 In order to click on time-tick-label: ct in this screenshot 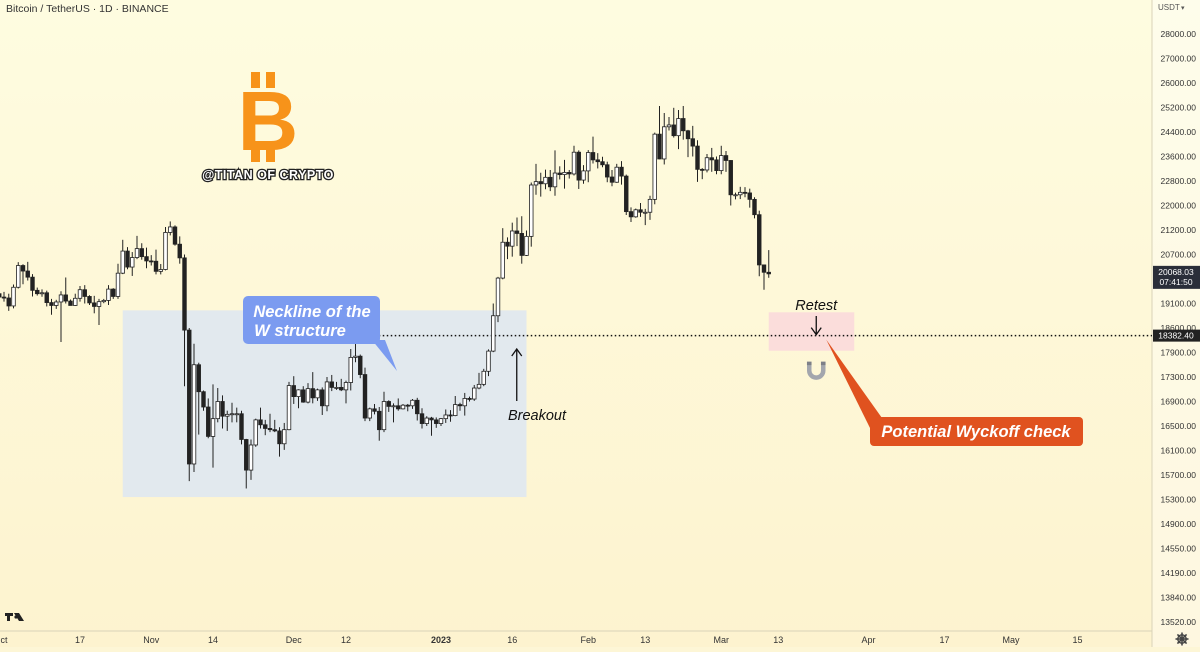, I will do `click(4, 640)`.